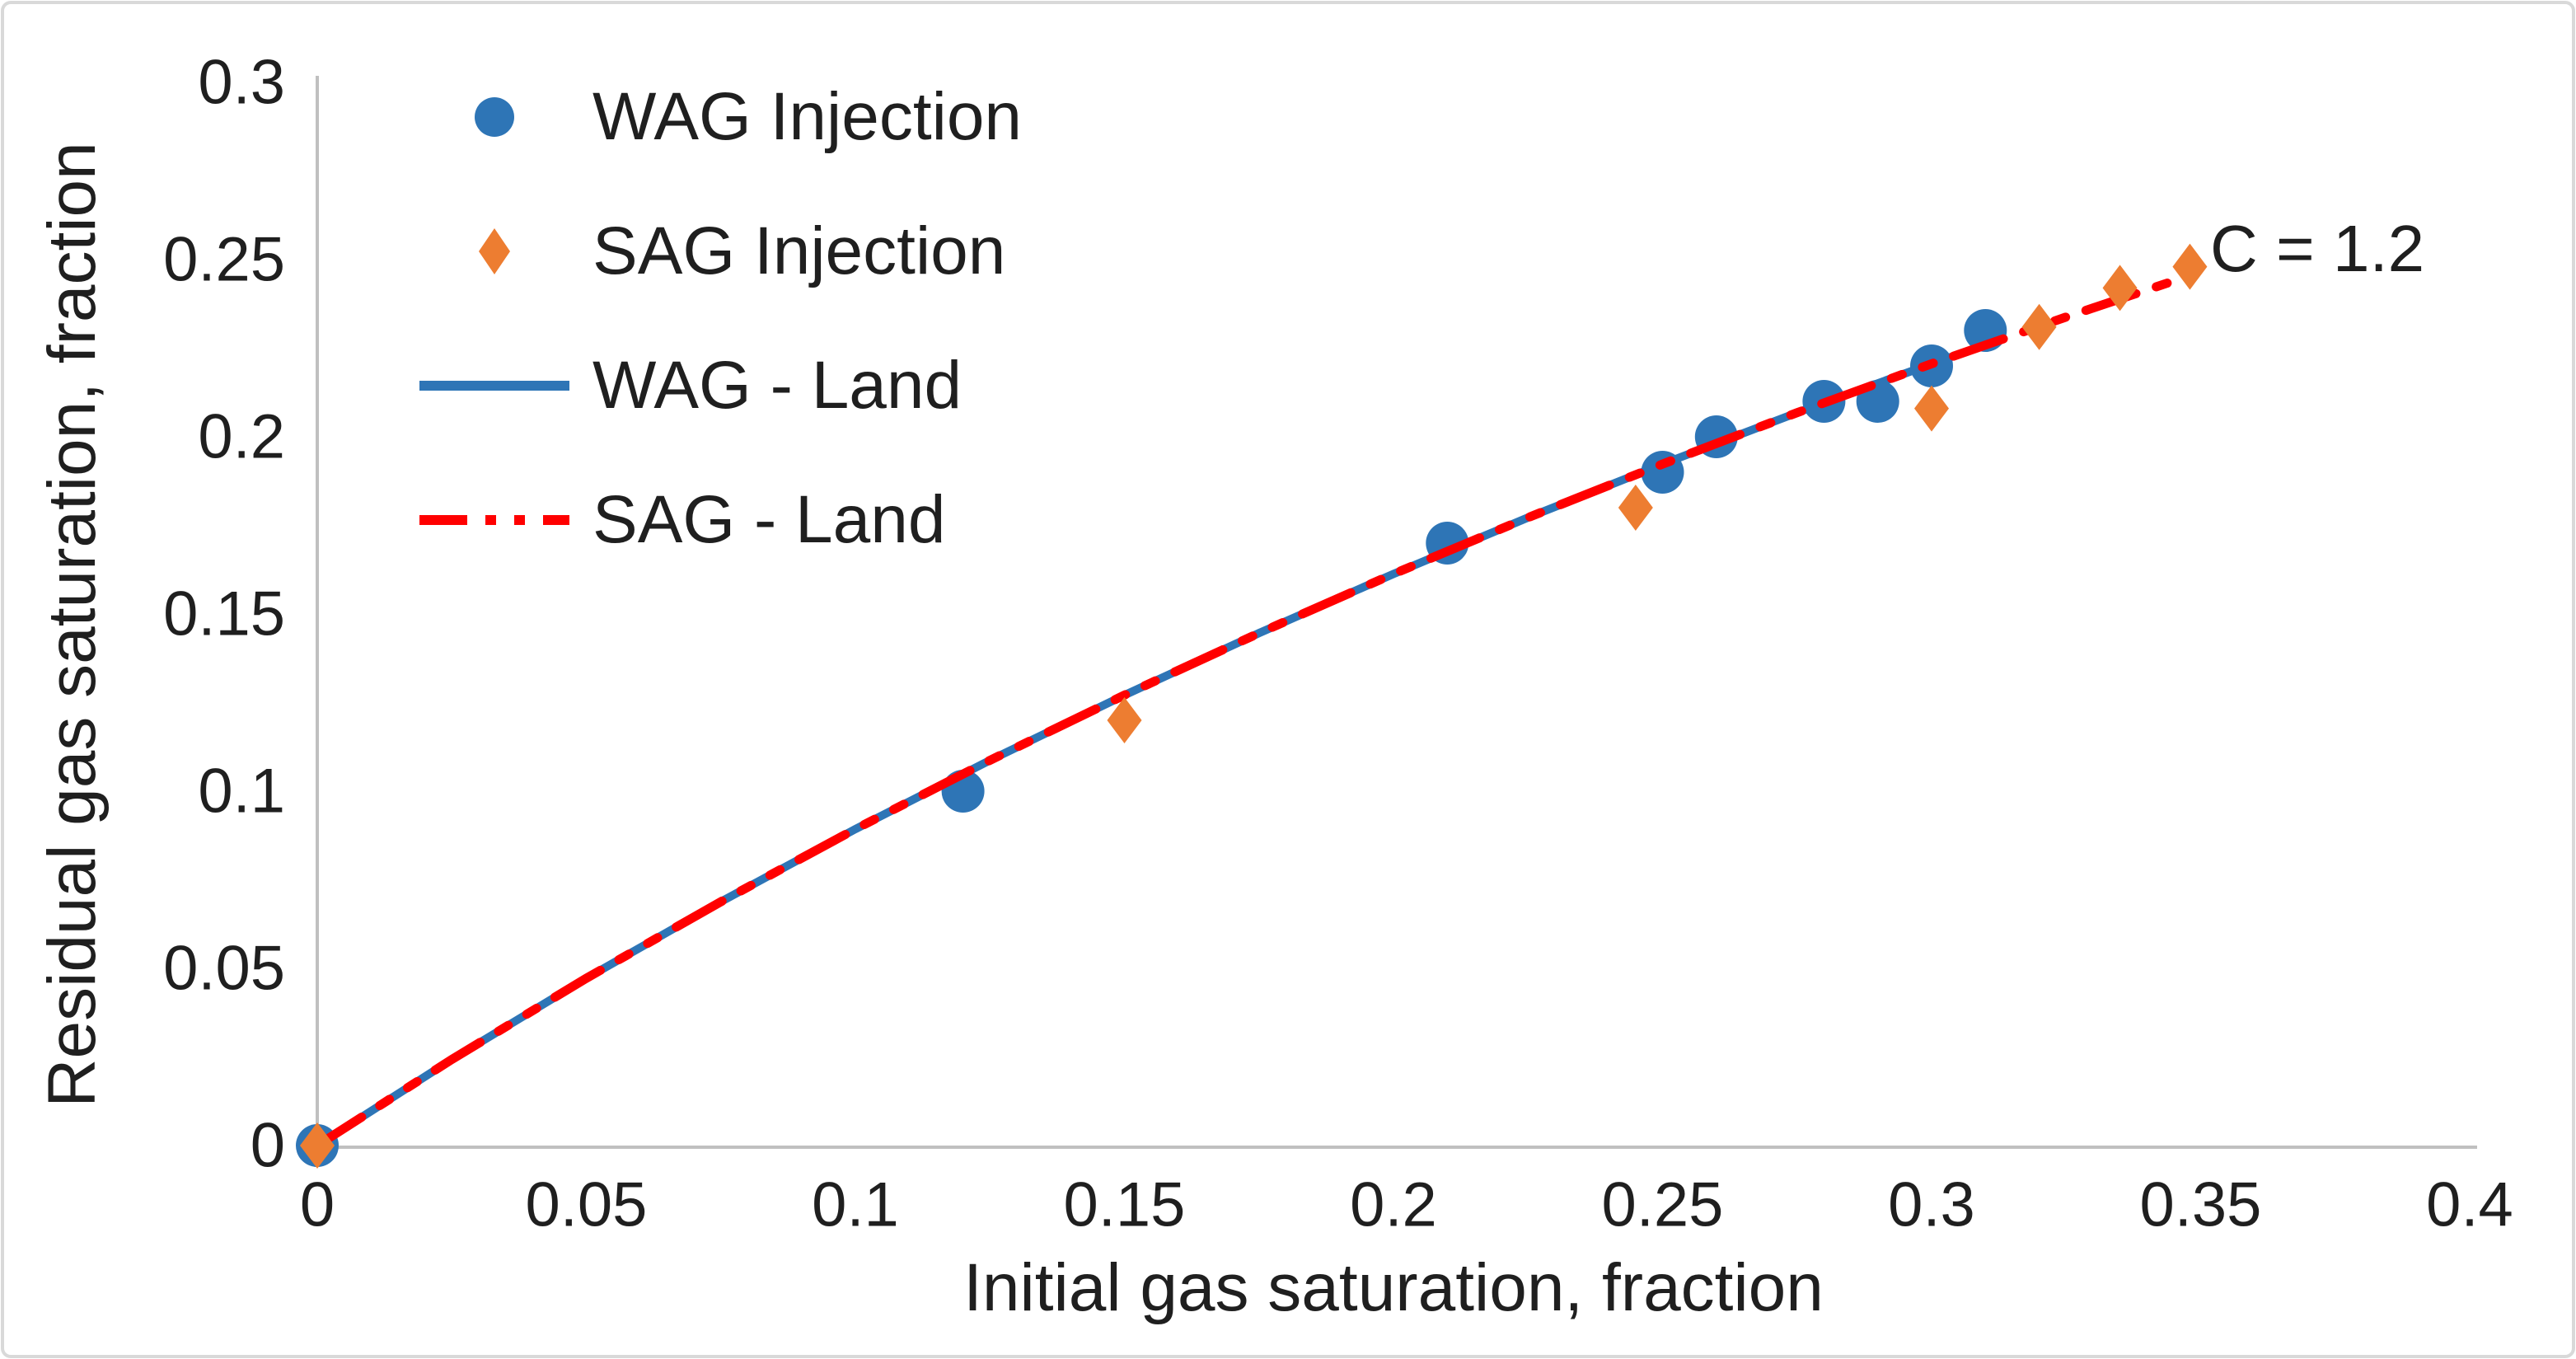 This screenshot has width=2576, height=1359. I want to click on x-axis-title: Initial gas saturation, fraction, so click(1393, 1287).